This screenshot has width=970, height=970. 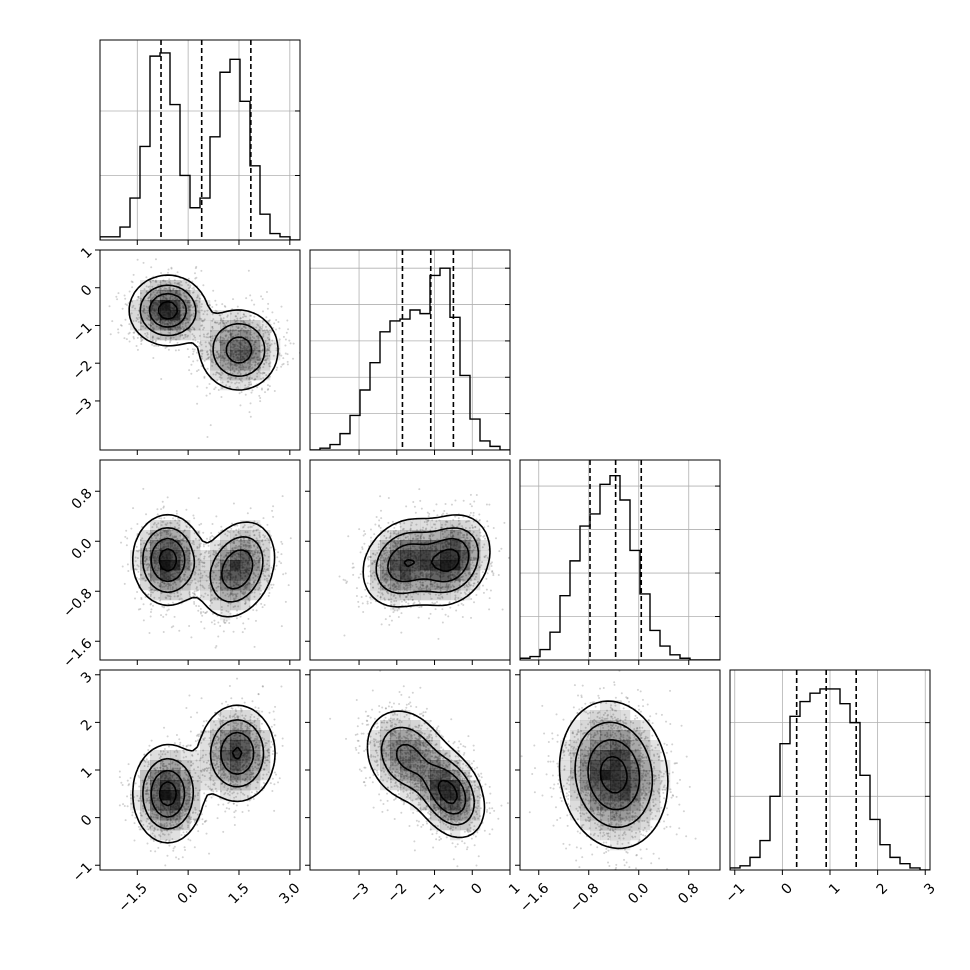 What do you see at coordinates (133, 897) in the screenshot?
I see `x-tick-label: −1.5` at bounding box center [133, 897].